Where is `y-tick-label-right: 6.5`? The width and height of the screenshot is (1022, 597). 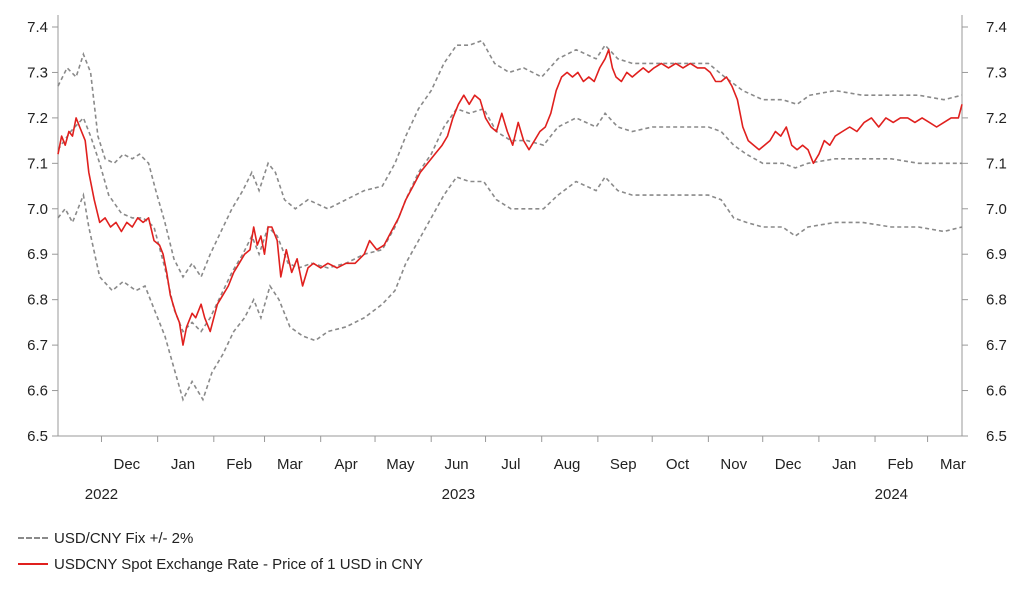 y-tick-label-right: 6.5 is located at coordinates (996, 436).